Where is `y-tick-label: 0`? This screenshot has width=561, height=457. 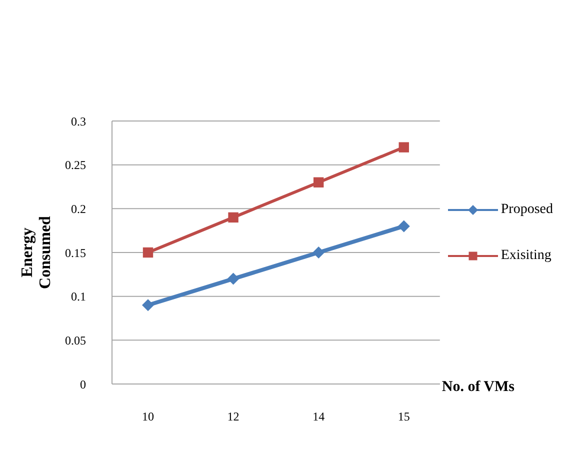 y-tick-label: 0 is located at coordinates (83, 384).